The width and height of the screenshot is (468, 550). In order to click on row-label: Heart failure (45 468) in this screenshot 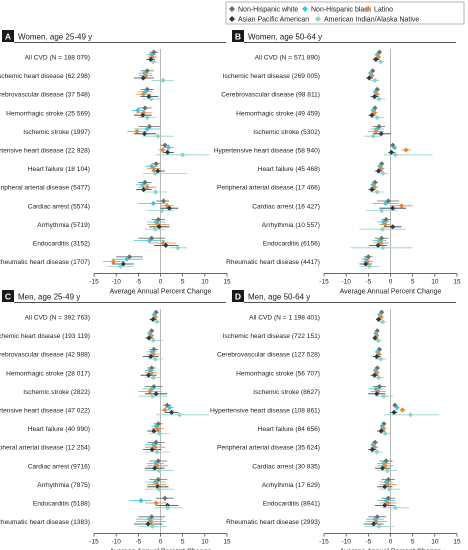, I will do `click(289, 169)`.